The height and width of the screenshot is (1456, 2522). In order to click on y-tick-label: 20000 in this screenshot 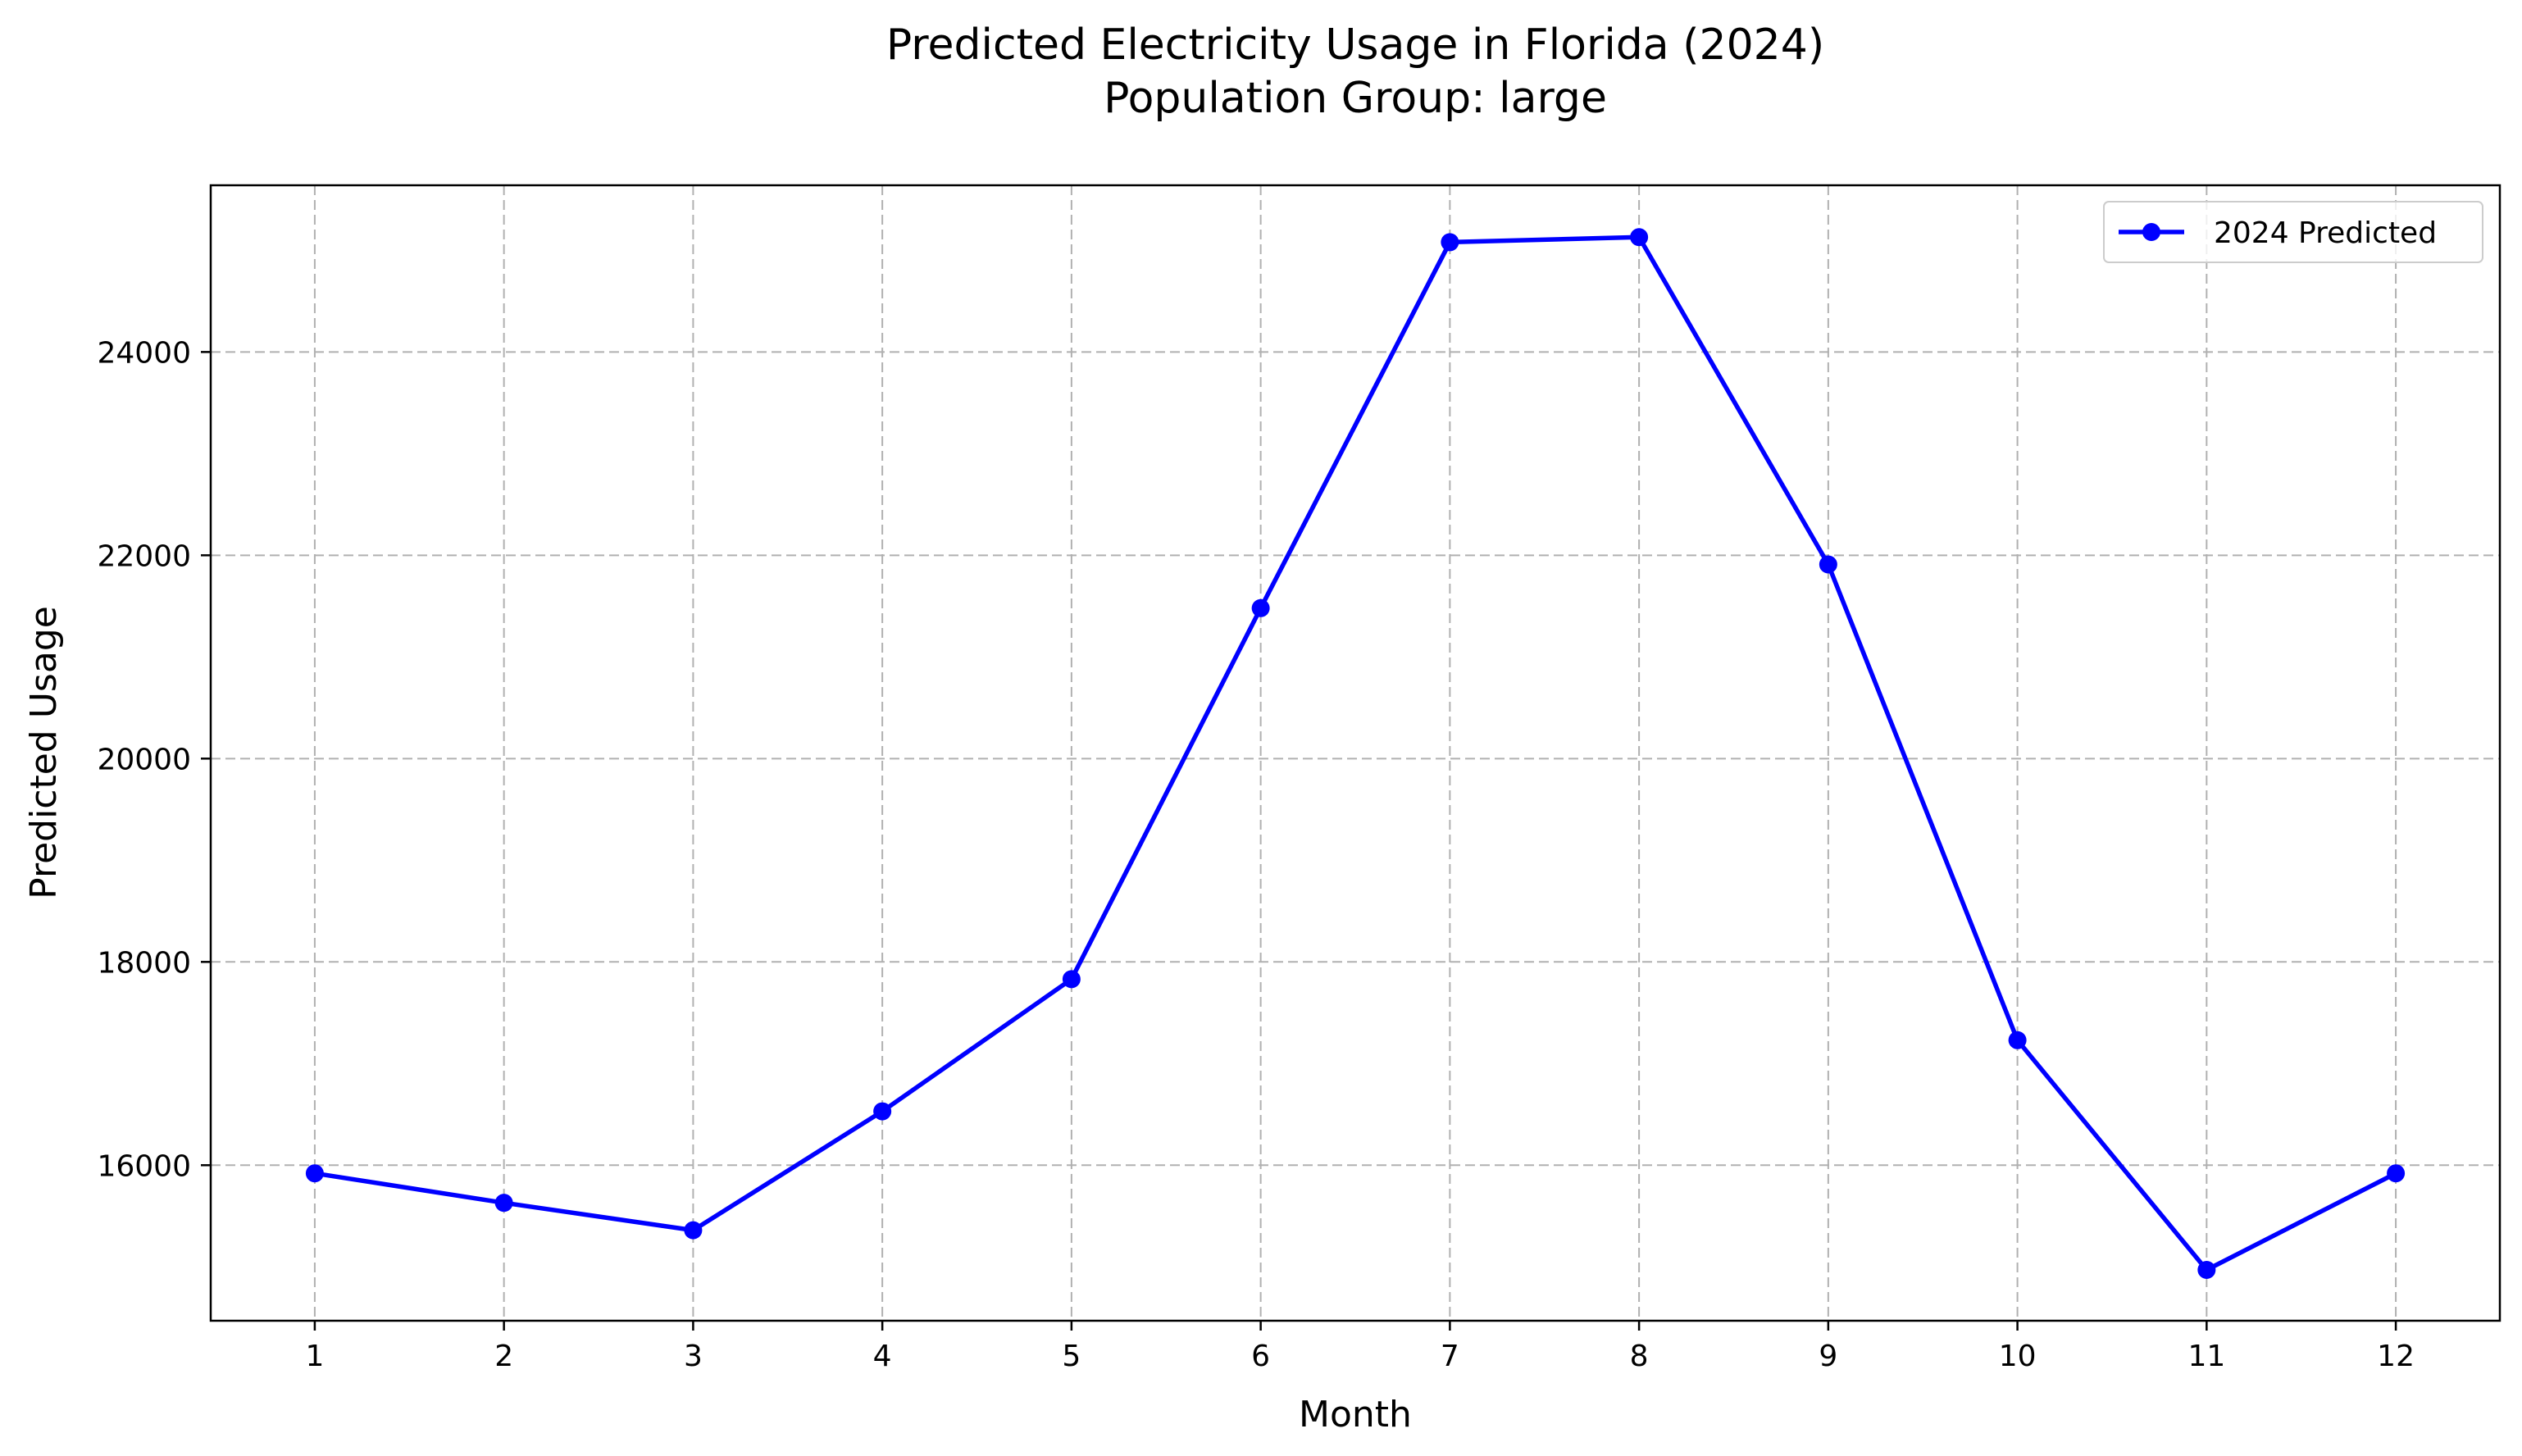, I will do `click(144, 759)`.